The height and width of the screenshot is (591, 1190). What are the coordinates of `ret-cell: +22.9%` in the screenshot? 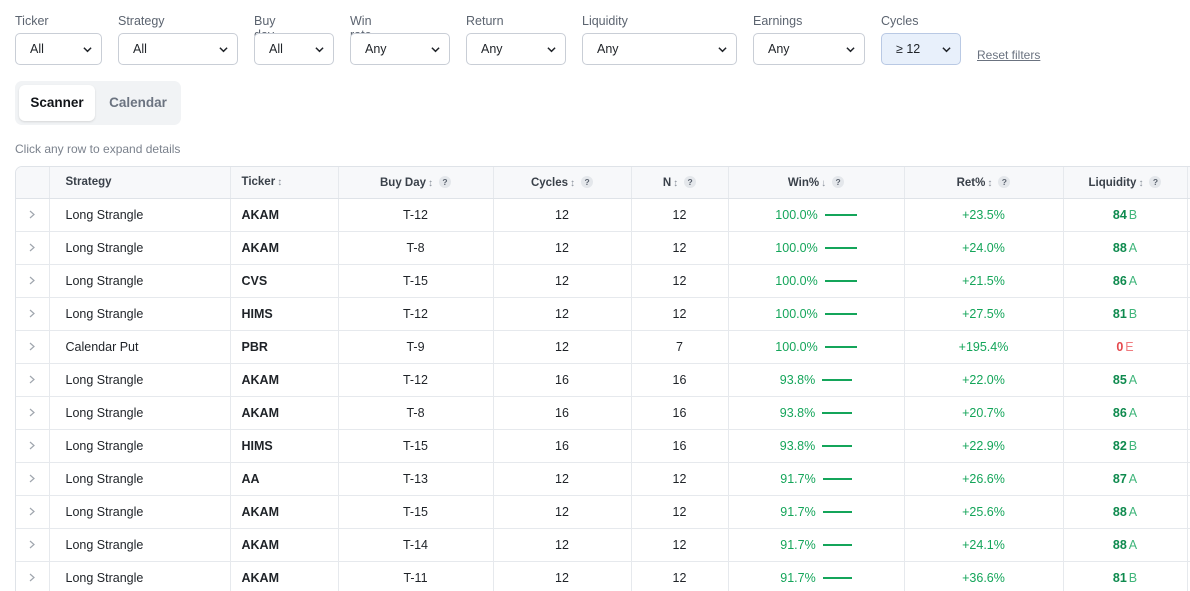 It's located at (984, 446).